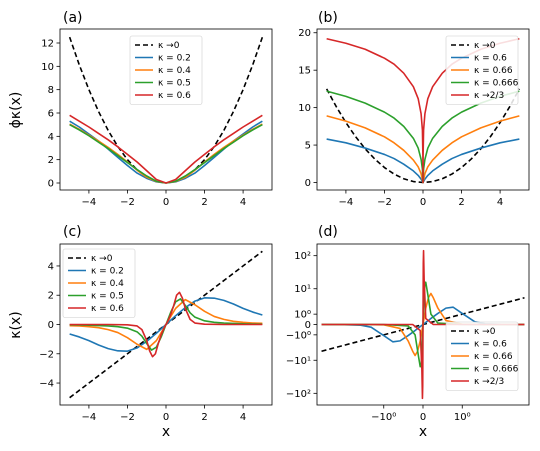 Image resolution: width=540 pixels, height=451 pixels. I want to click on panel-c-ticks: −4 −2 0 2 4 −4 −2 0 2 4, so click(142, 342).